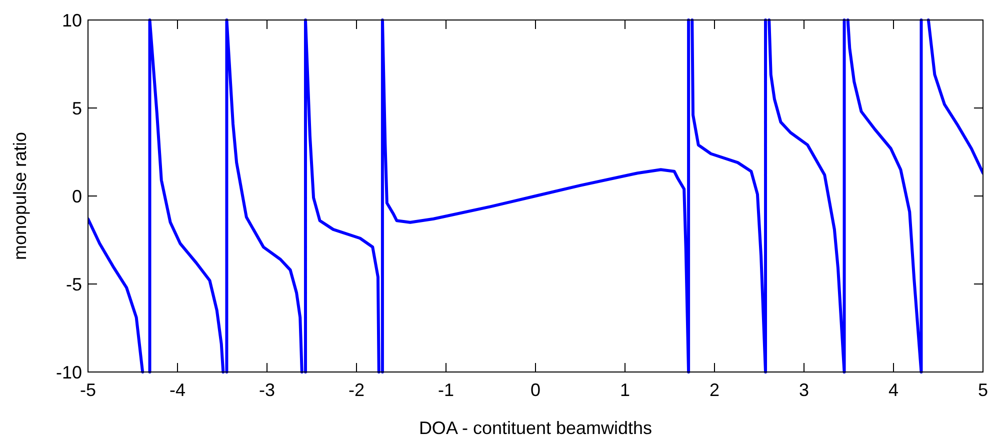 The image size is (997, 444). I want to click on y-tick-label: 5, so click(77, 108).